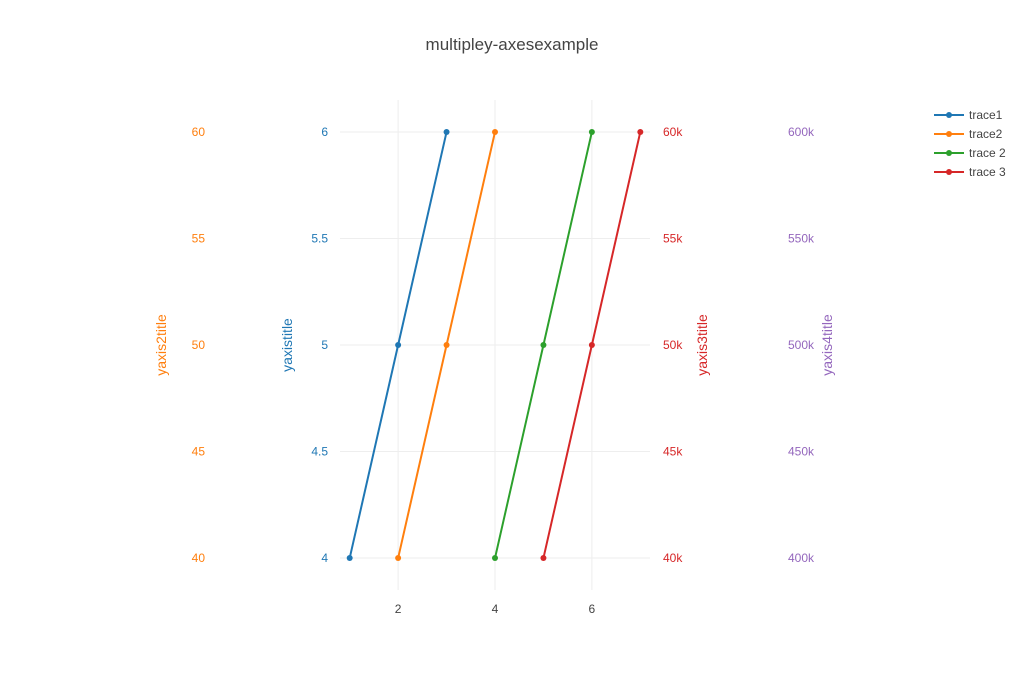 Image resolution: width=1024 pixels, height=680 pixels. Describe the element at coordinates (199, 132) in the screenshot. I see `y-tick-label-y2: 60` at that location.